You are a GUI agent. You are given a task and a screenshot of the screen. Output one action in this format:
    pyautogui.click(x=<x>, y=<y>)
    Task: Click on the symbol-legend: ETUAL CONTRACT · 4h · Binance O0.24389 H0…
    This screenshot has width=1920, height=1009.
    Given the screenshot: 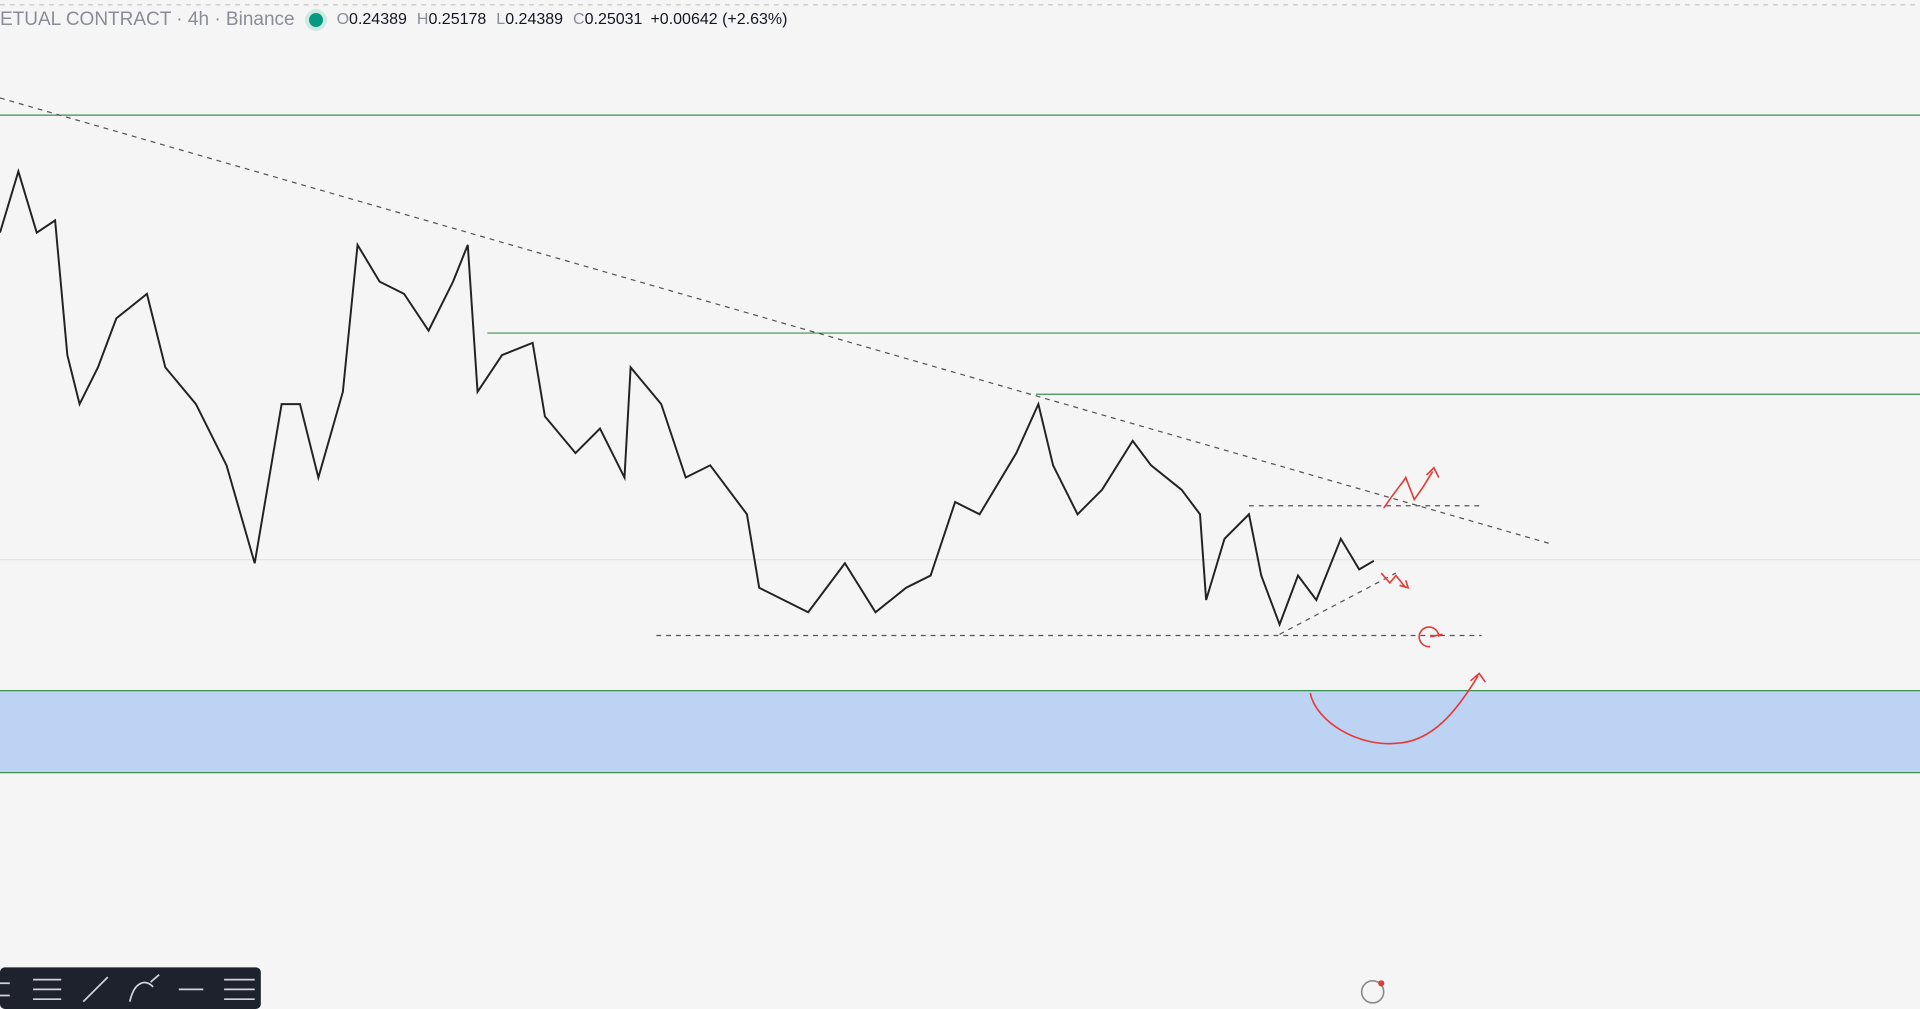 What is the action you would take?
    pyautogui.click(x=393, y=20)
    